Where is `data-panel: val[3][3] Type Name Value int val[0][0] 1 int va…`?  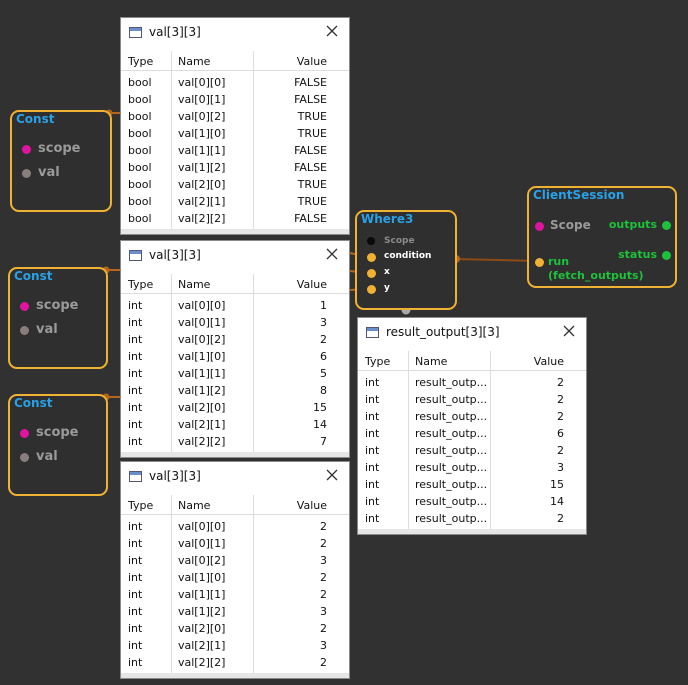
data-panel: val[3][3] Type Name Value int val[0][0] 1 int va… is located at coordinates (235, 349).